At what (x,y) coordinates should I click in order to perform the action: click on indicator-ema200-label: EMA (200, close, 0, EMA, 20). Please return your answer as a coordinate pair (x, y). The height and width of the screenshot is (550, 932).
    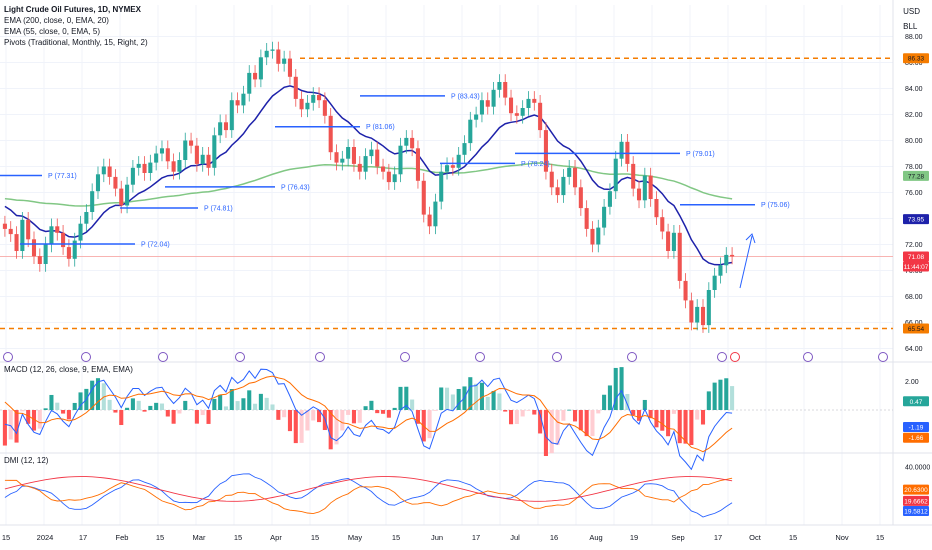
    Looking at the image, I should click on (56, 20).